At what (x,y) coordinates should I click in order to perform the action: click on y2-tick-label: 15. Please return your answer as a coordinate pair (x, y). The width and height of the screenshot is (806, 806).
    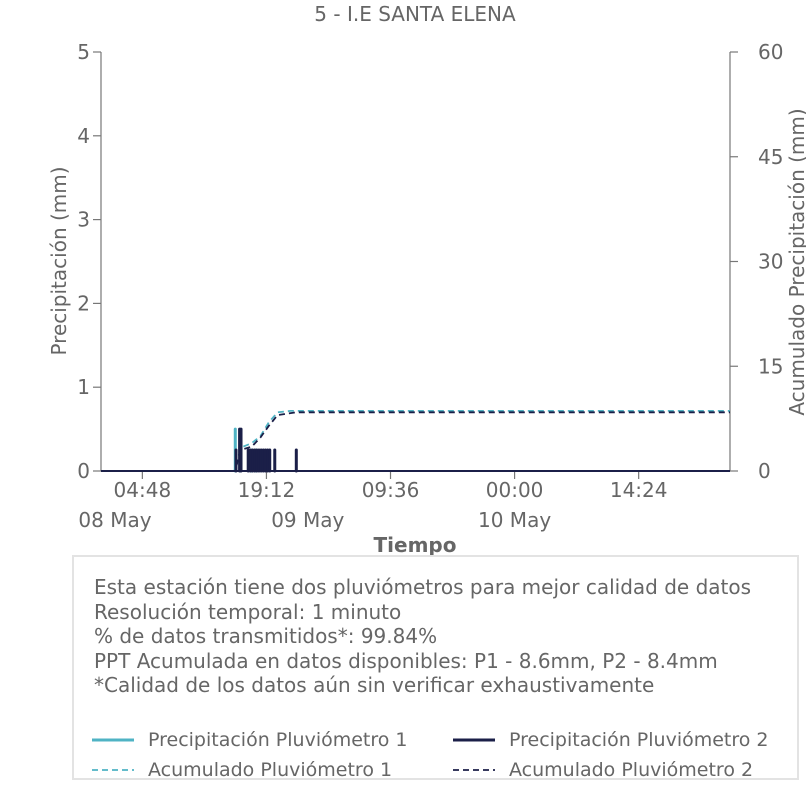
    Looking at the image, I should click on (770, 366).